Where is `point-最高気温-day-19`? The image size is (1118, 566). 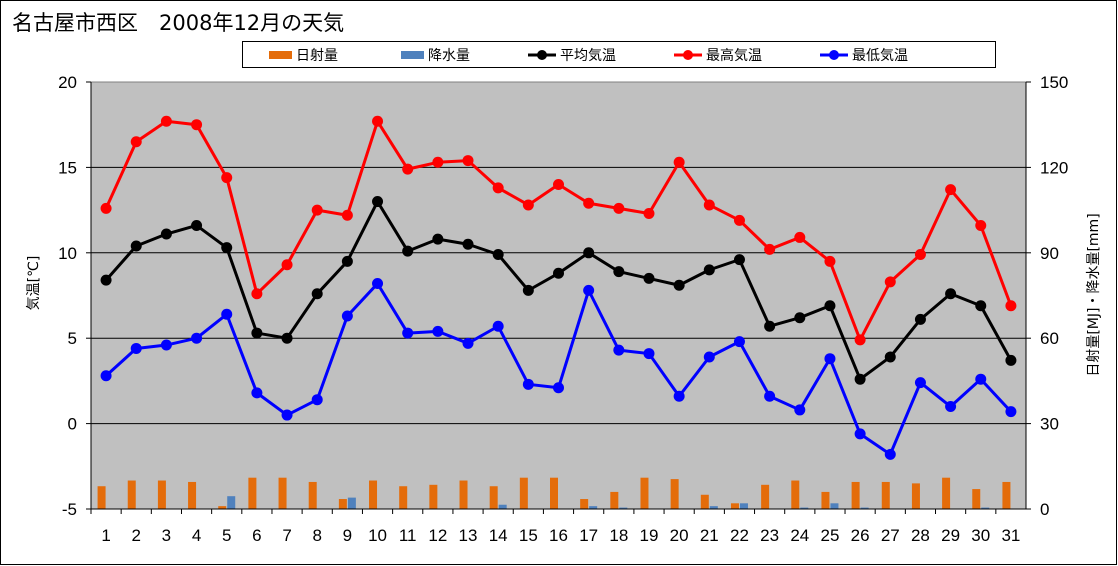
point-最高気温-day-19 is located at coordinates (649, 214).